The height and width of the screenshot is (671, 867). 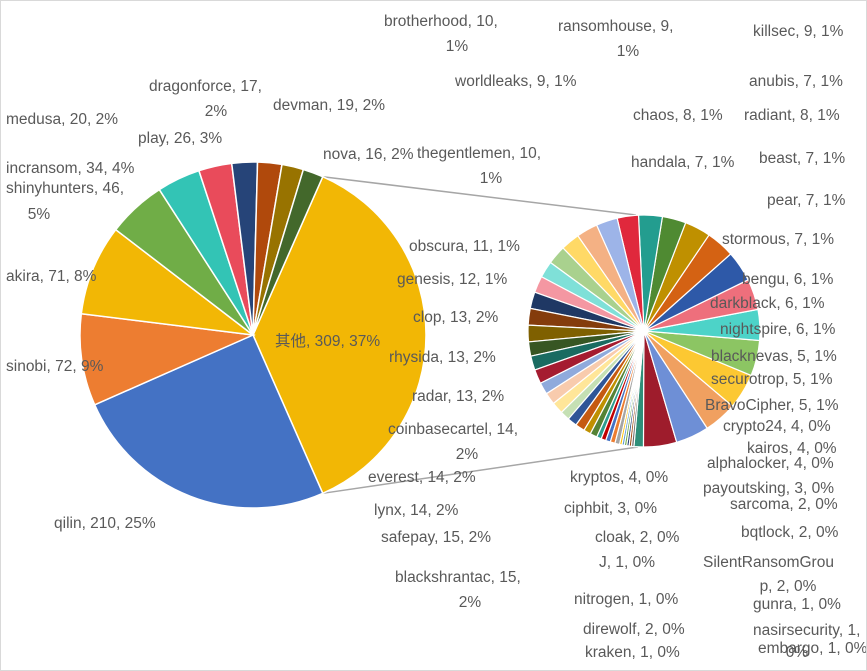 What do you see at coordinates (784, 504) in the screenshot?
I see `secondary-label-sarcoma: sarcoma, 2, 0%` at bounding box center [784, 504].